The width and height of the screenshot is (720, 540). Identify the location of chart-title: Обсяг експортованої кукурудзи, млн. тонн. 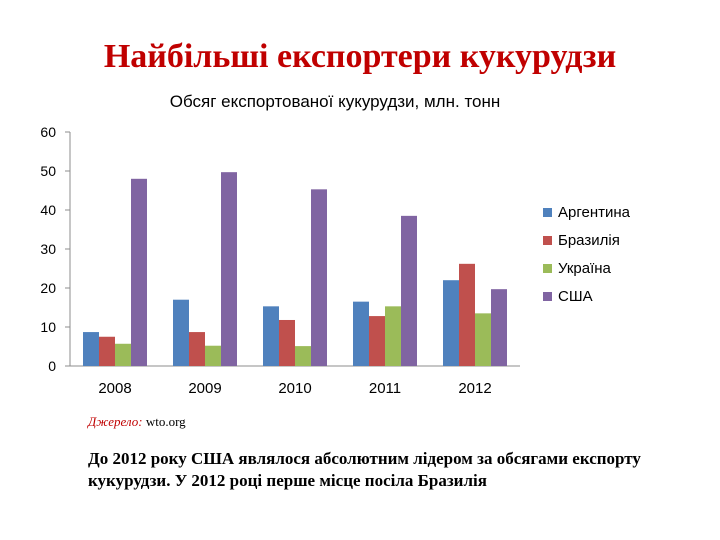
(335, 101).